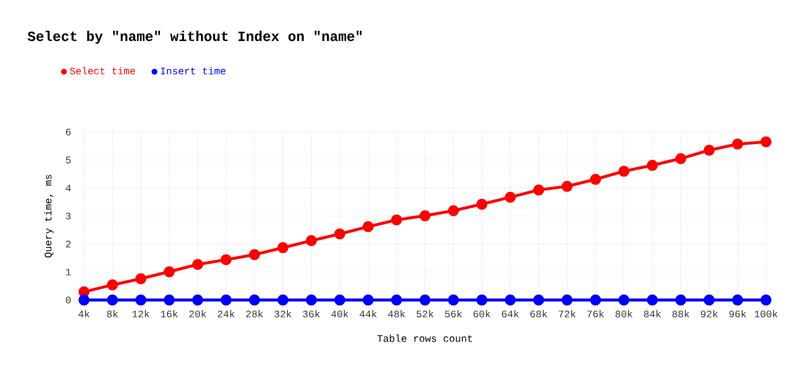 The image size is (799, 368). I want to click on y-tick-label: 3, so click(68, 216).